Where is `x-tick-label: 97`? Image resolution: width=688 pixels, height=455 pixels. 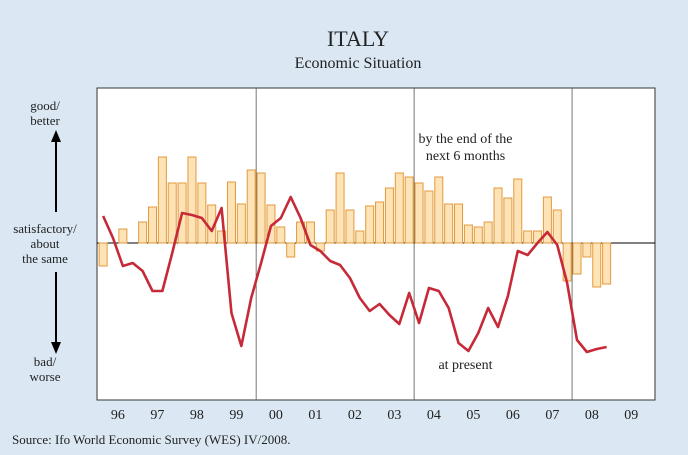 x-tick-label: 97 is located at coordinates (157, 415).